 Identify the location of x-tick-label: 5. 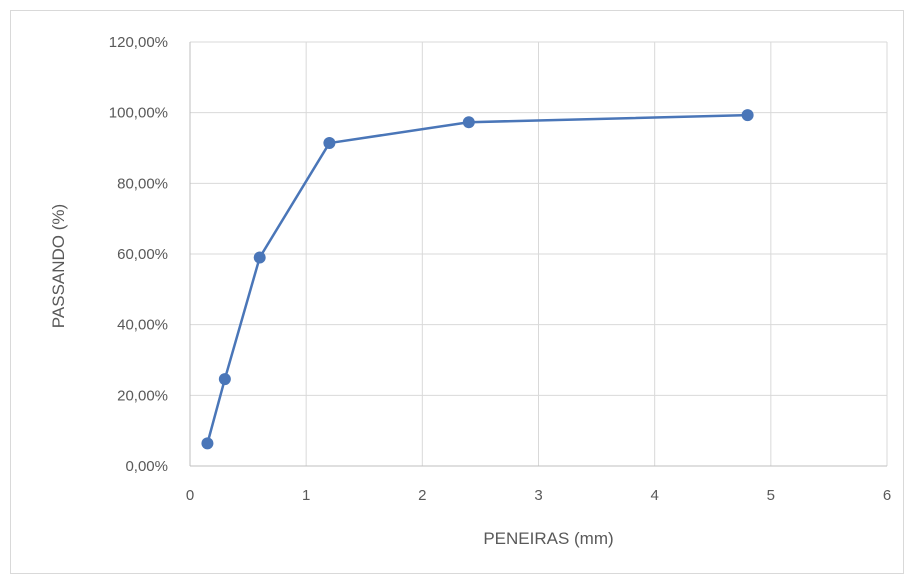
(771, 495).